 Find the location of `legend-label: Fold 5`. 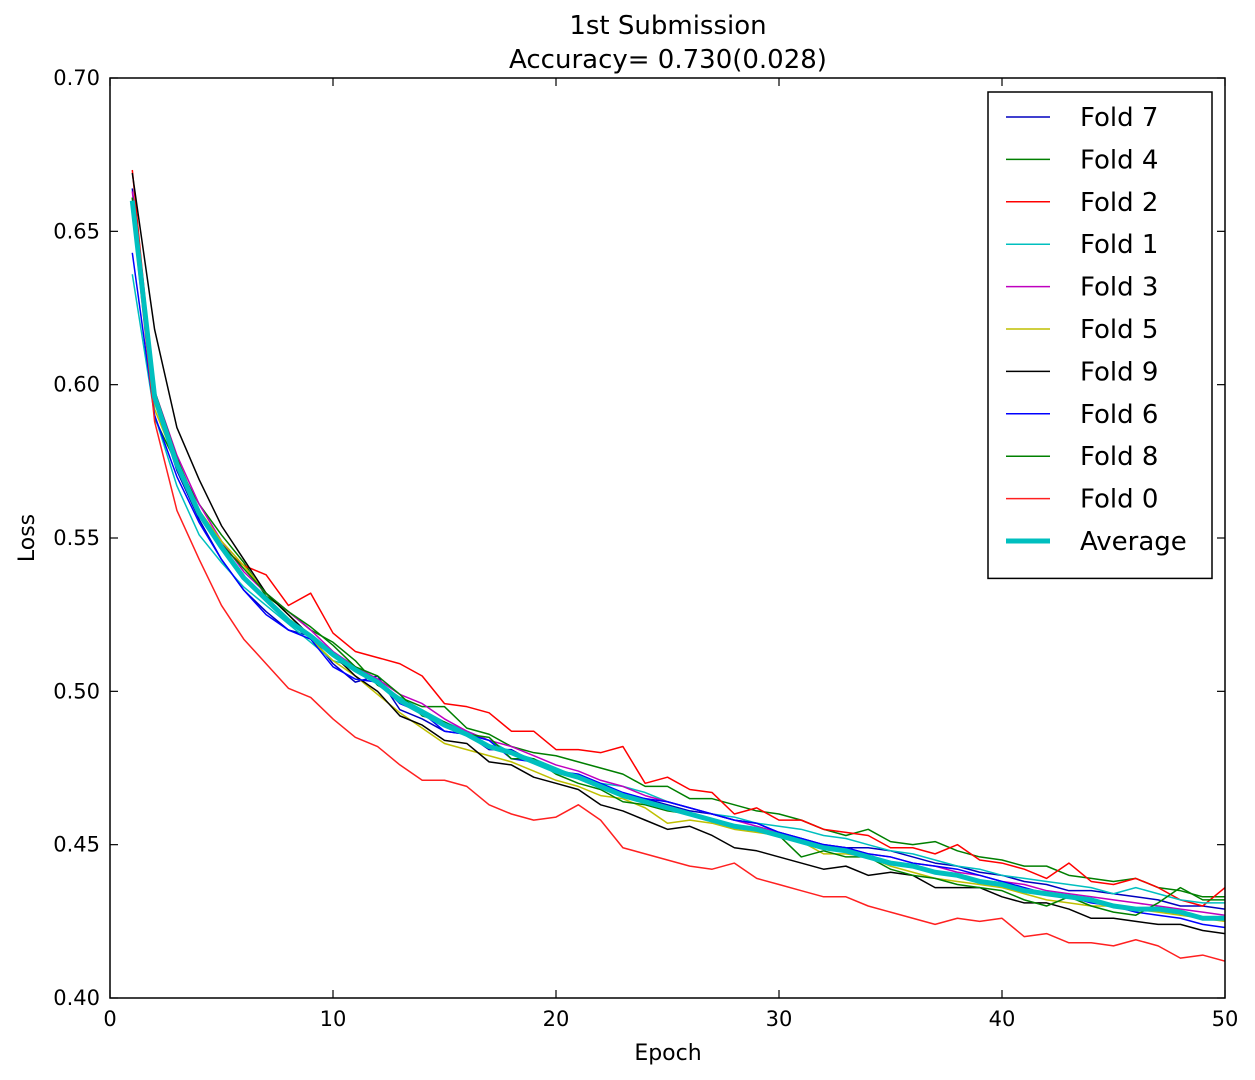

legend-label: Fold 5 is located at coordinates (1119, 330).